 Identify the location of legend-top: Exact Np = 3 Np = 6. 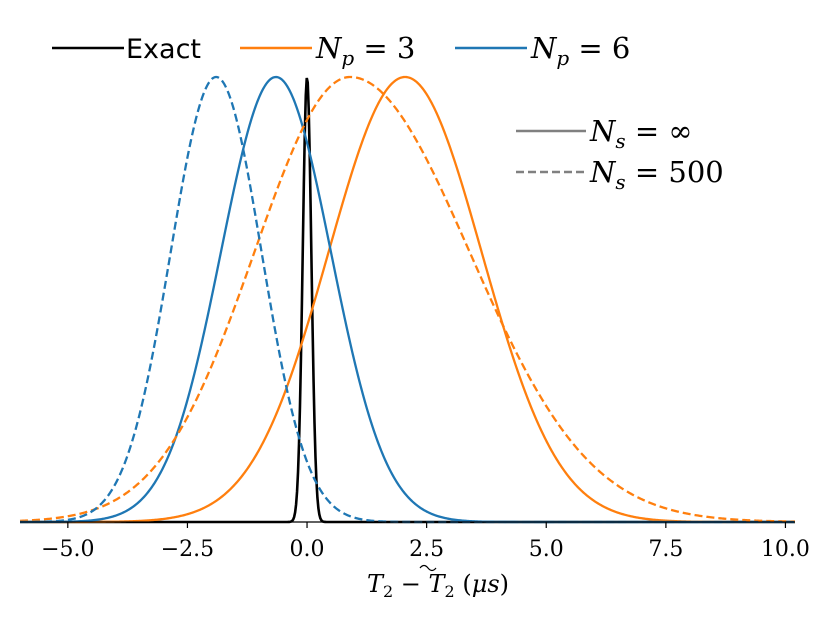
(341, 50).